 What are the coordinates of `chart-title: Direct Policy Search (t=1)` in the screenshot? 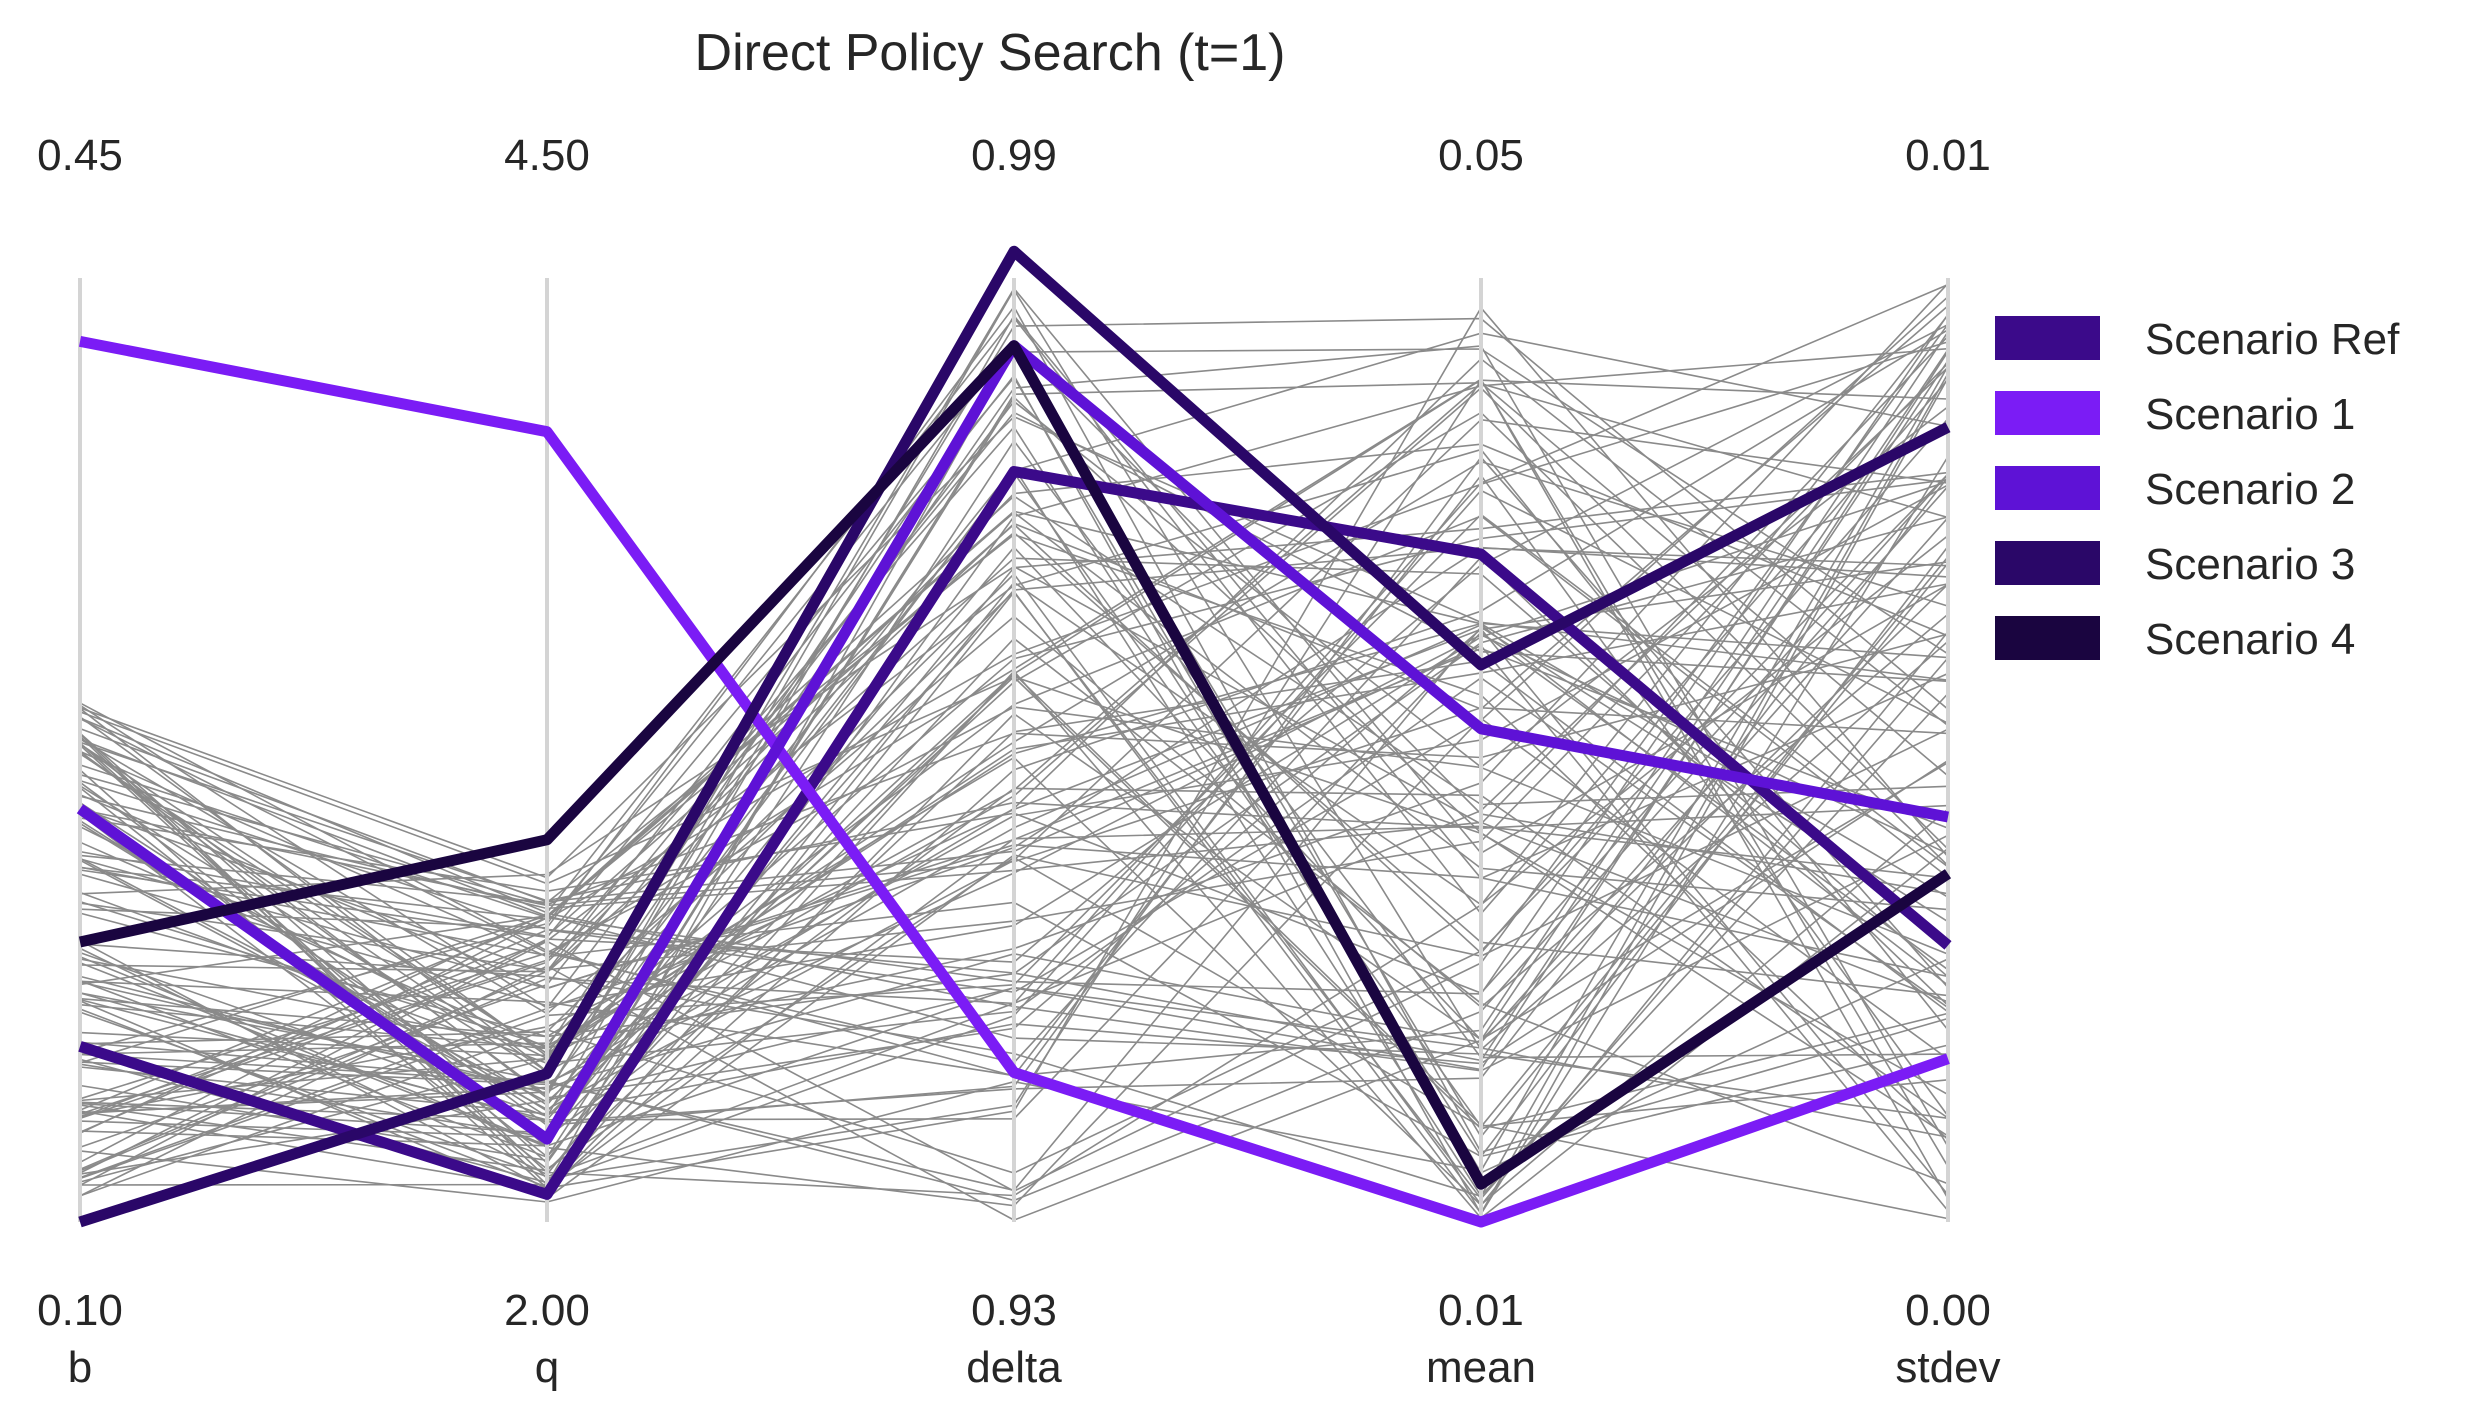 It's located at (990, 53).